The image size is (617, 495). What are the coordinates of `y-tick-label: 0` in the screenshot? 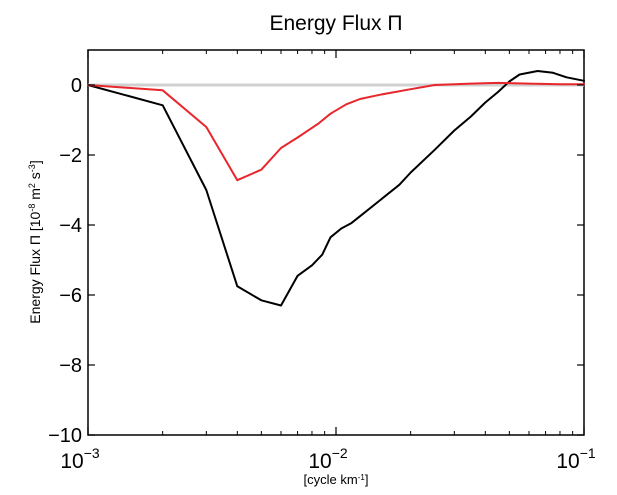 It's located at (76, 86).